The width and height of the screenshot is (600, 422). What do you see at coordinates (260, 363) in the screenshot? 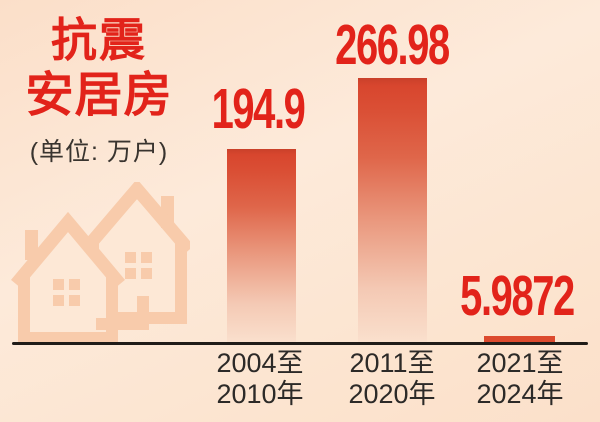
I see `category-line: 2004至` at bounding box center [260, 363].